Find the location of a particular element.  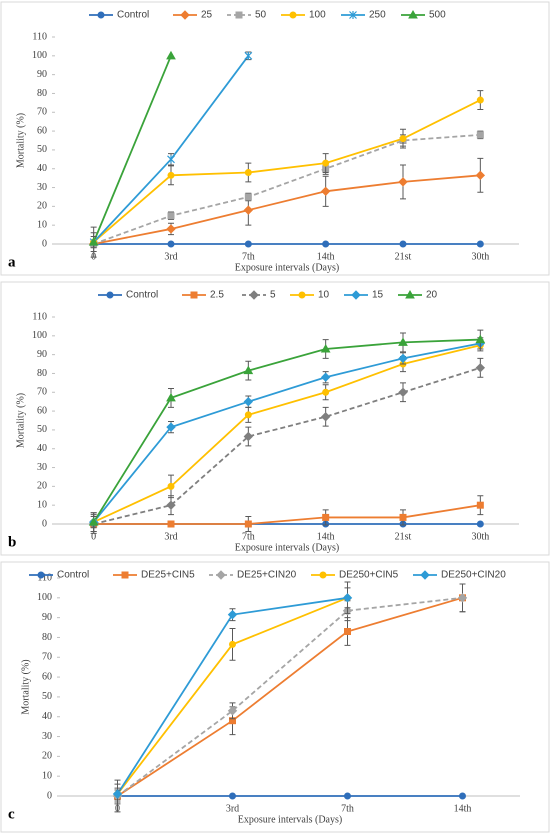

legend-label: 20 is located at coordinates (432, 295).